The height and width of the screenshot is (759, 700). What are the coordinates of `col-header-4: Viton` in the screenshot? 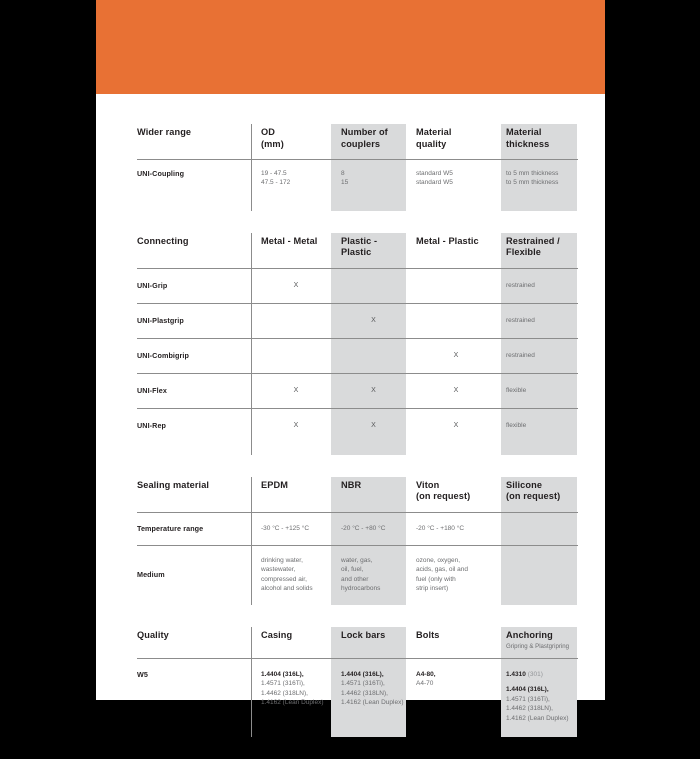 It's located at (428, 484).